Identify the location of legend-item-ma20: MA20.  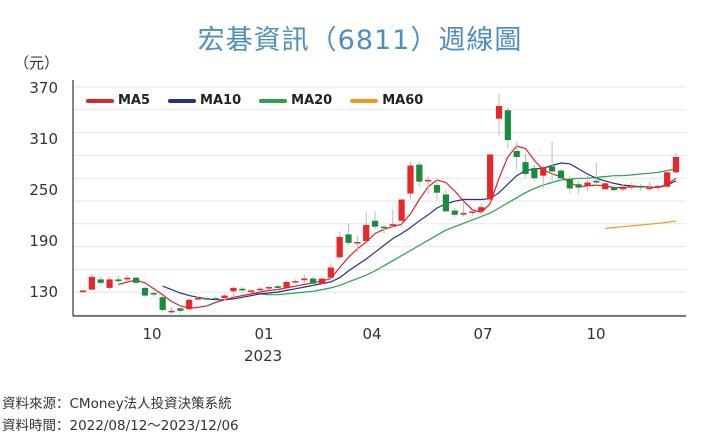
(295, 100).